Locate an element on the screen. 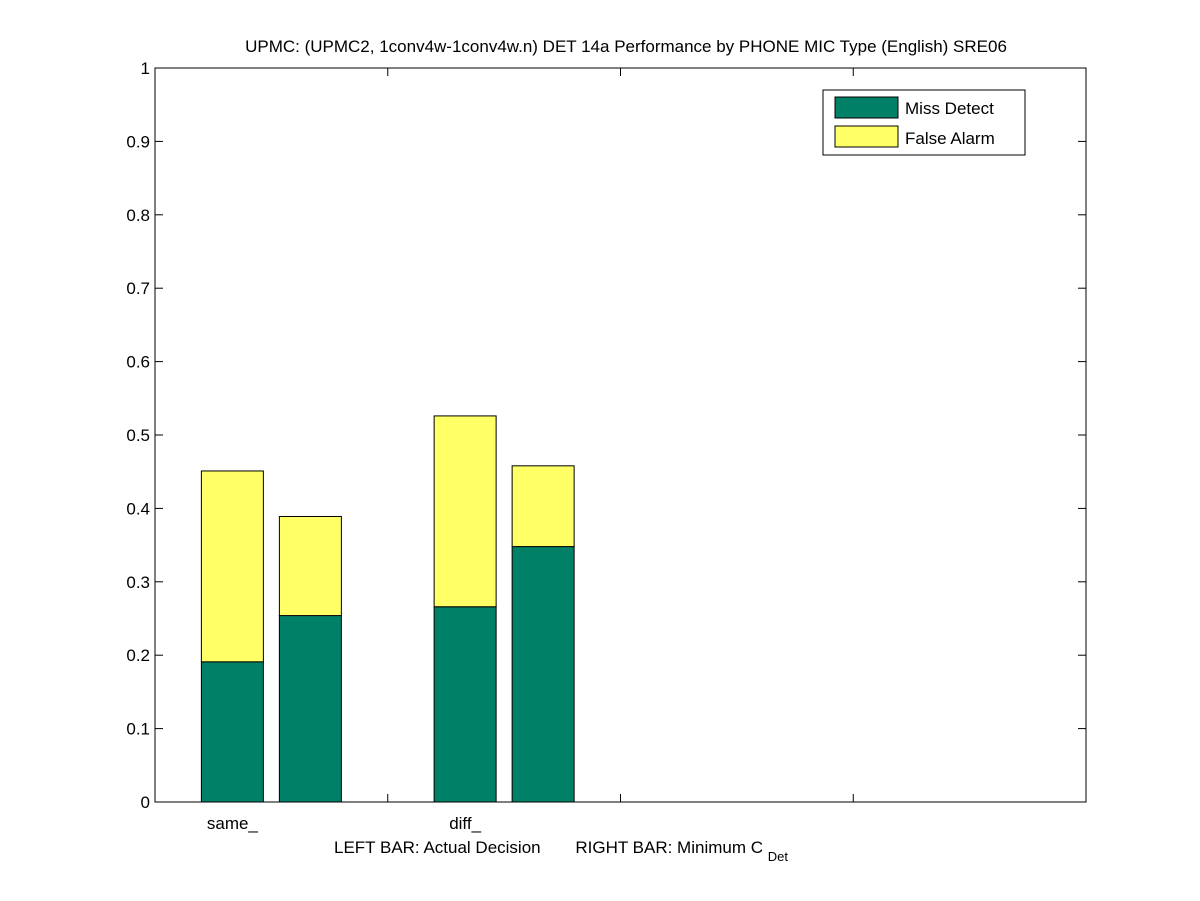 The height and width of the screenshot is (901, 1200). legend: Miss Detect False Alarm is located at coordinates (924, 122).